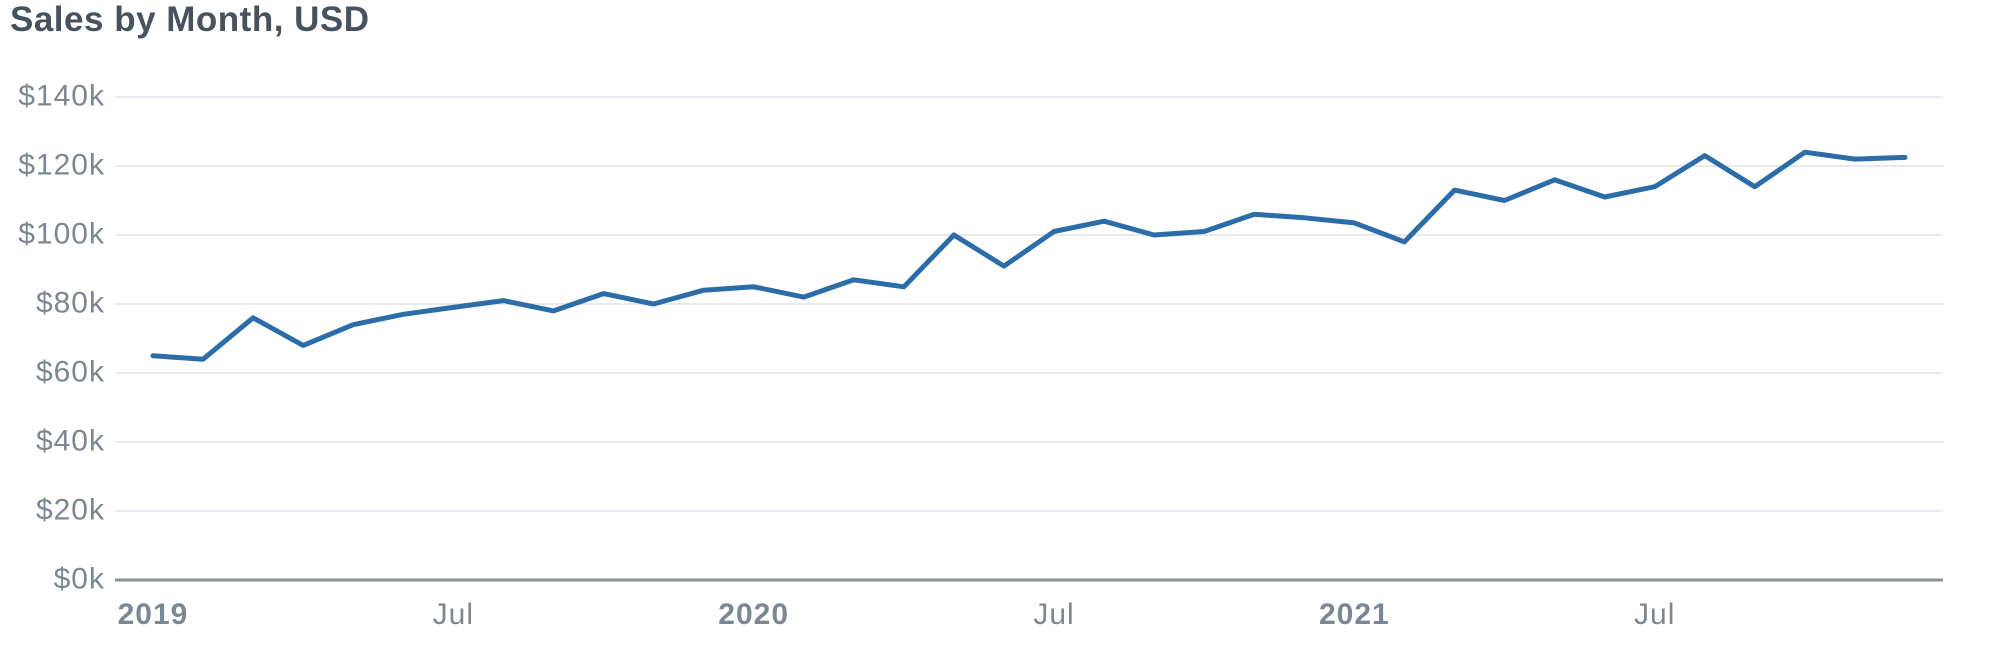  I want to click on x-tick-label: 2020, so click(754, 614).